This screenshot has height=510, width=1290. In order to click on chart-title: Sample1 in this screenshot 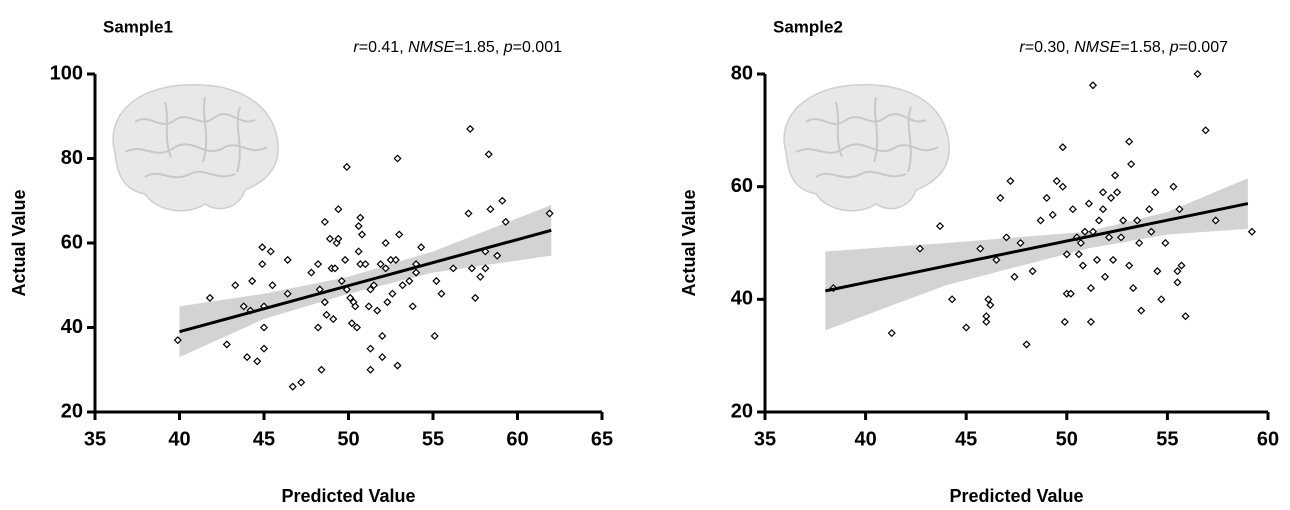, I will do `click(138, 26)`.